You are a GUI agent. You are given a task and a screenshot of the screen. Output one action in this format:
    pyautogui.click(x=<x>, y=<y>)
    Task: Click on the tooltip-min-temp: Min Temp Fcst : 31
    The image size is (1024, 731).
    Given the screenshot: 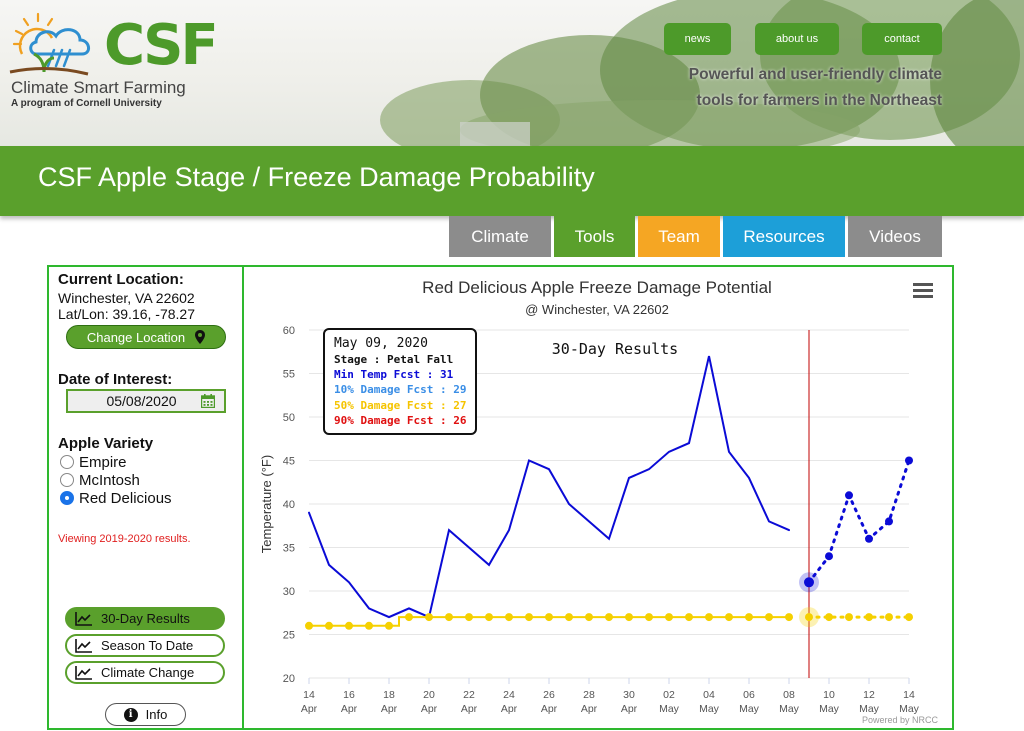 What is the action you would take?
    pyautogui.click(x=394, y=375)
    